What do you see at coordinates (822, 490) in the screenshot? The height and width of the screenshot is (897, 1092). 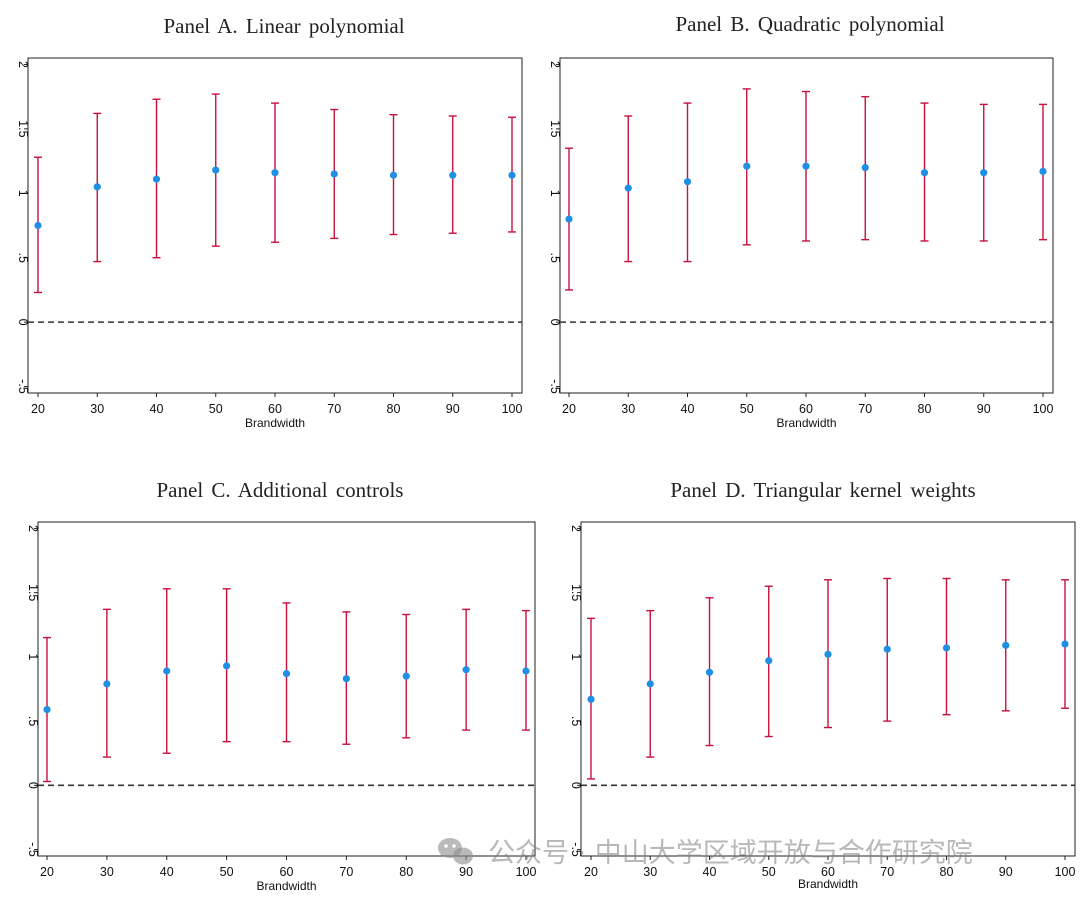 I see `panel-title: Panel D. Triangular kernel weights` at bounding box center [822, 490].